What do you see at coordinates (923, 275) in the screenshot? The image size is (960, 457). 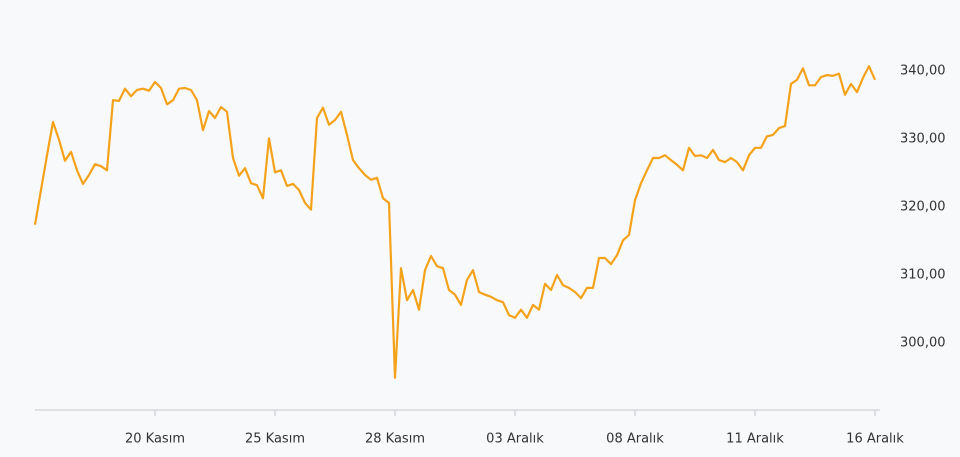 I see `y-tick-label: 310,00` at bounding box center [923, 275].